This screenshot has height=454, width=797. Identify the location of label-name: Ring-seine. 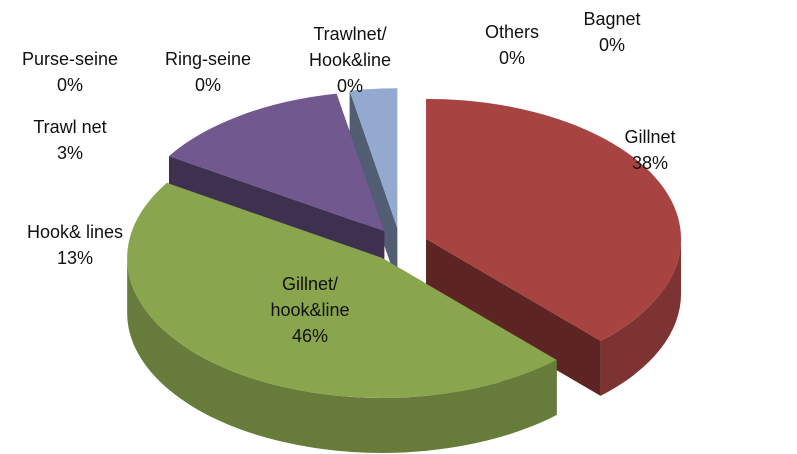
(208, 59).